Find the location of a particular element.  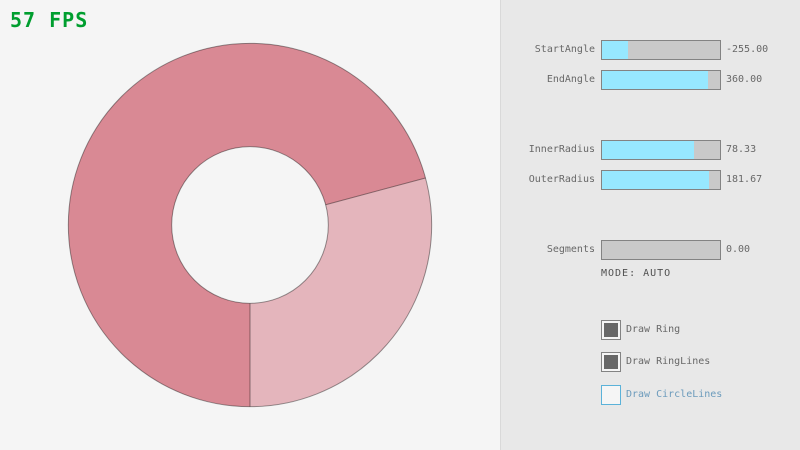

start-angle-slider is located at coordinates (661, 50).